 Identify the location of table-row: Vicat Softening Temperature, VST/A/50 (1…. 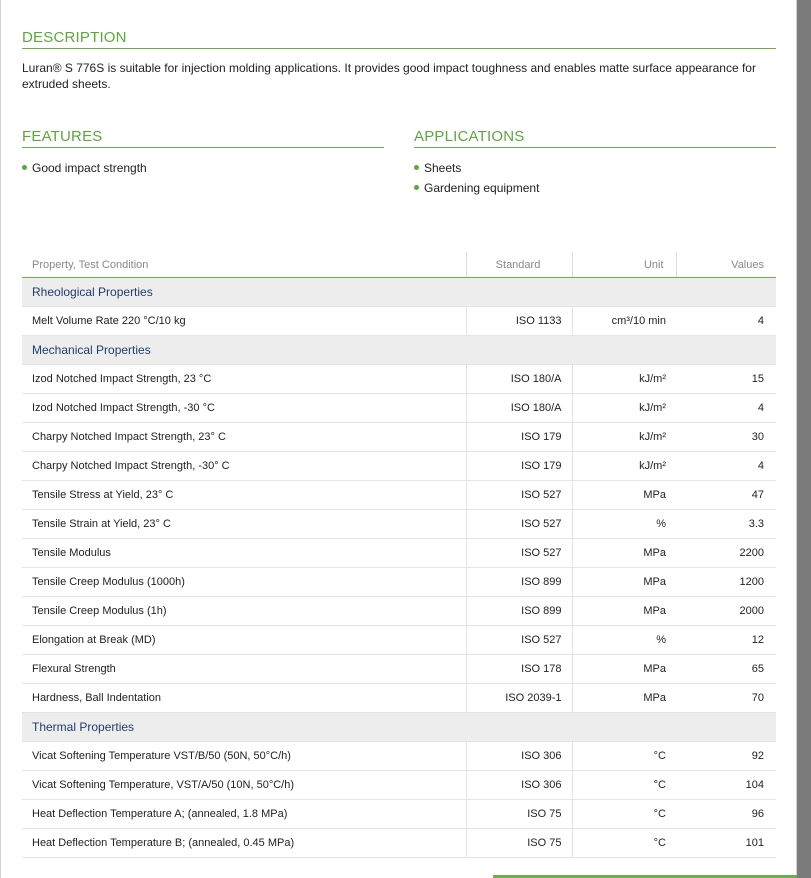
(399, 785).